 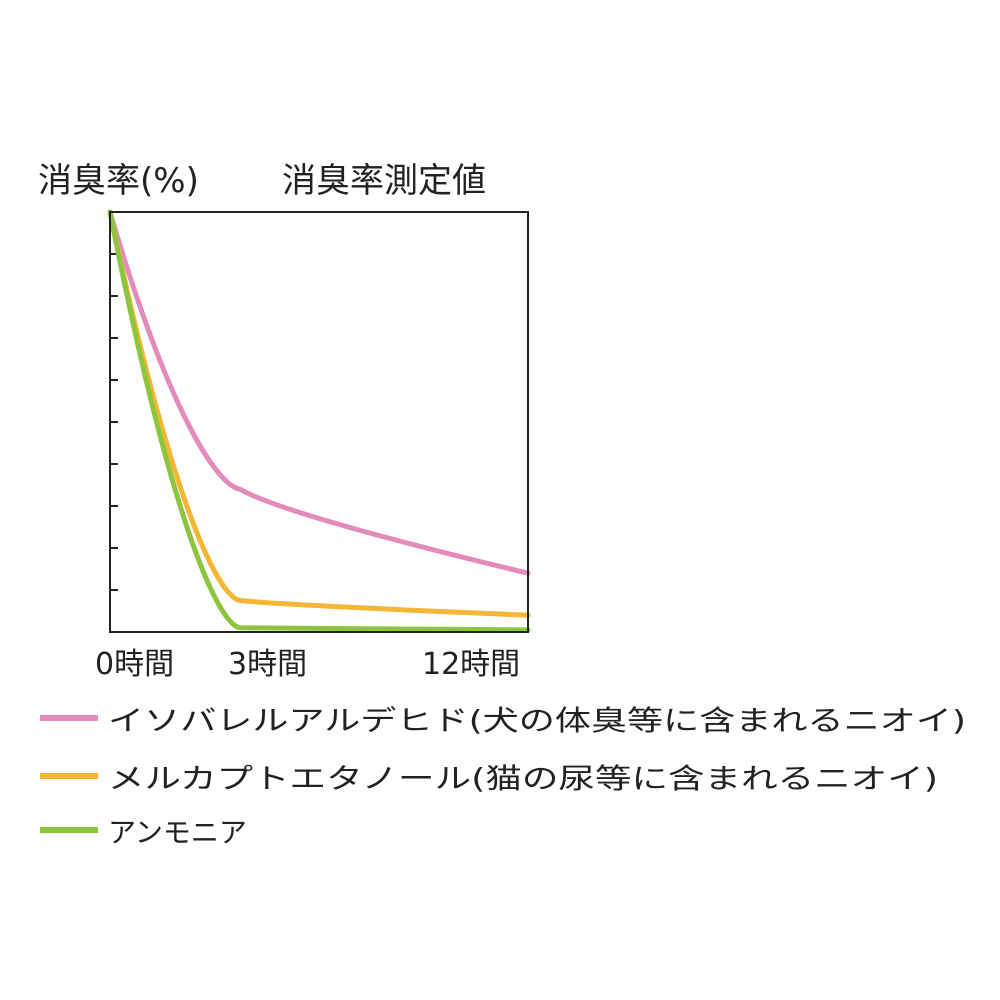 What do you see at coordinates (523, 778) in the screenshot?
I see `legend-label: メルカプトエタノール(猫の尿等に含まれるニオイ)` at bounding box center [523, 778].